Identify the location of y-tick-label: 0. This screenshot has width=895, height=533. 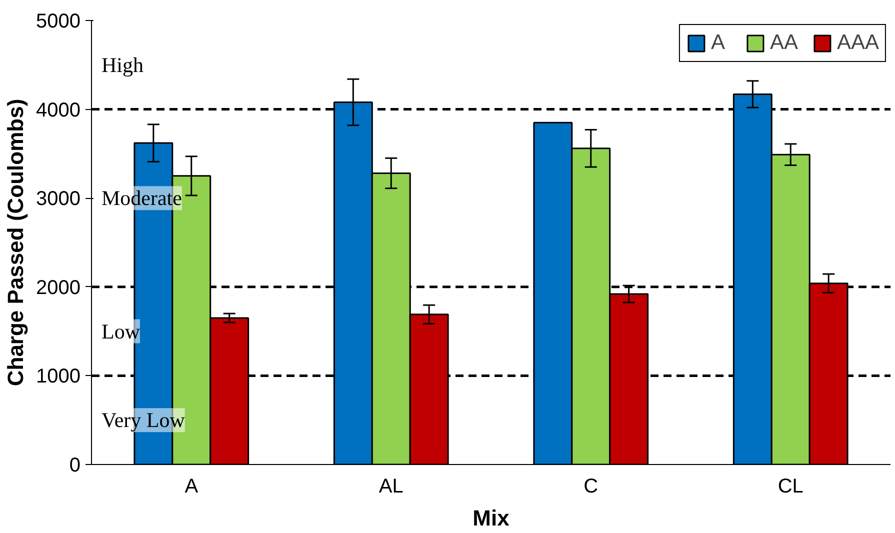
(74, 465).